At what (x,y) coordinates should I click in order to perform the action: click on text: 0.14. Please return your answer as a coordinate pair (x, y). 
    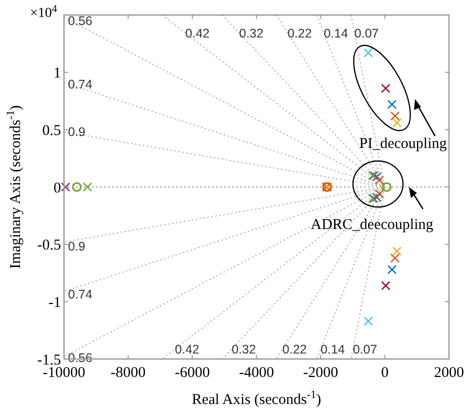
    Looking at the image, I should click on (336, 33).